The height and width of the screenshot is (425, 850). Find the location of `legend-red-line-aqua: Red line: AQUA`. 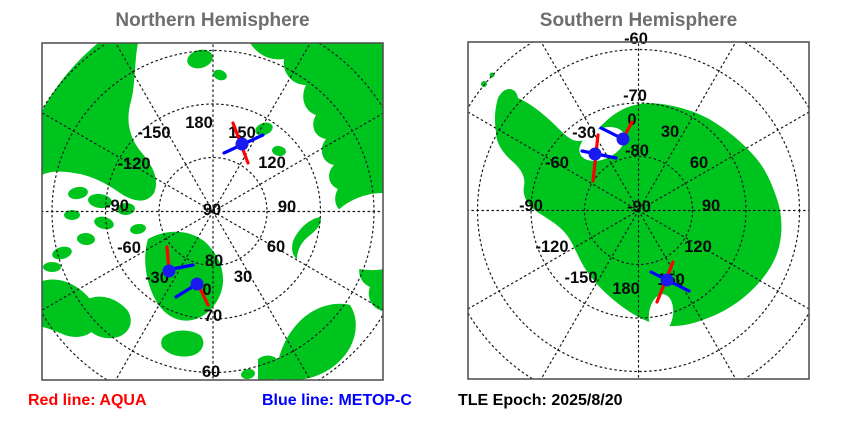

legend-red-line-aqua: Red line: AQUA is located at coordinates (87, 400).